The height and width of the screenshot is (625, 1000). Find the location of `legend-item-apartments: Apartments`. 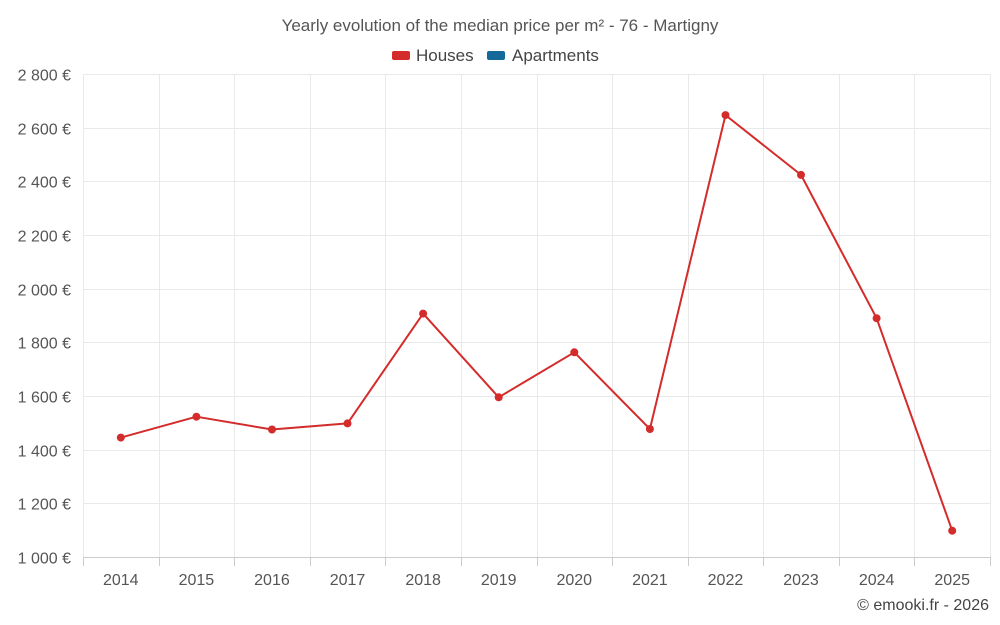

legend-item-apartments: Apartments is located at coordinates (543, 55).